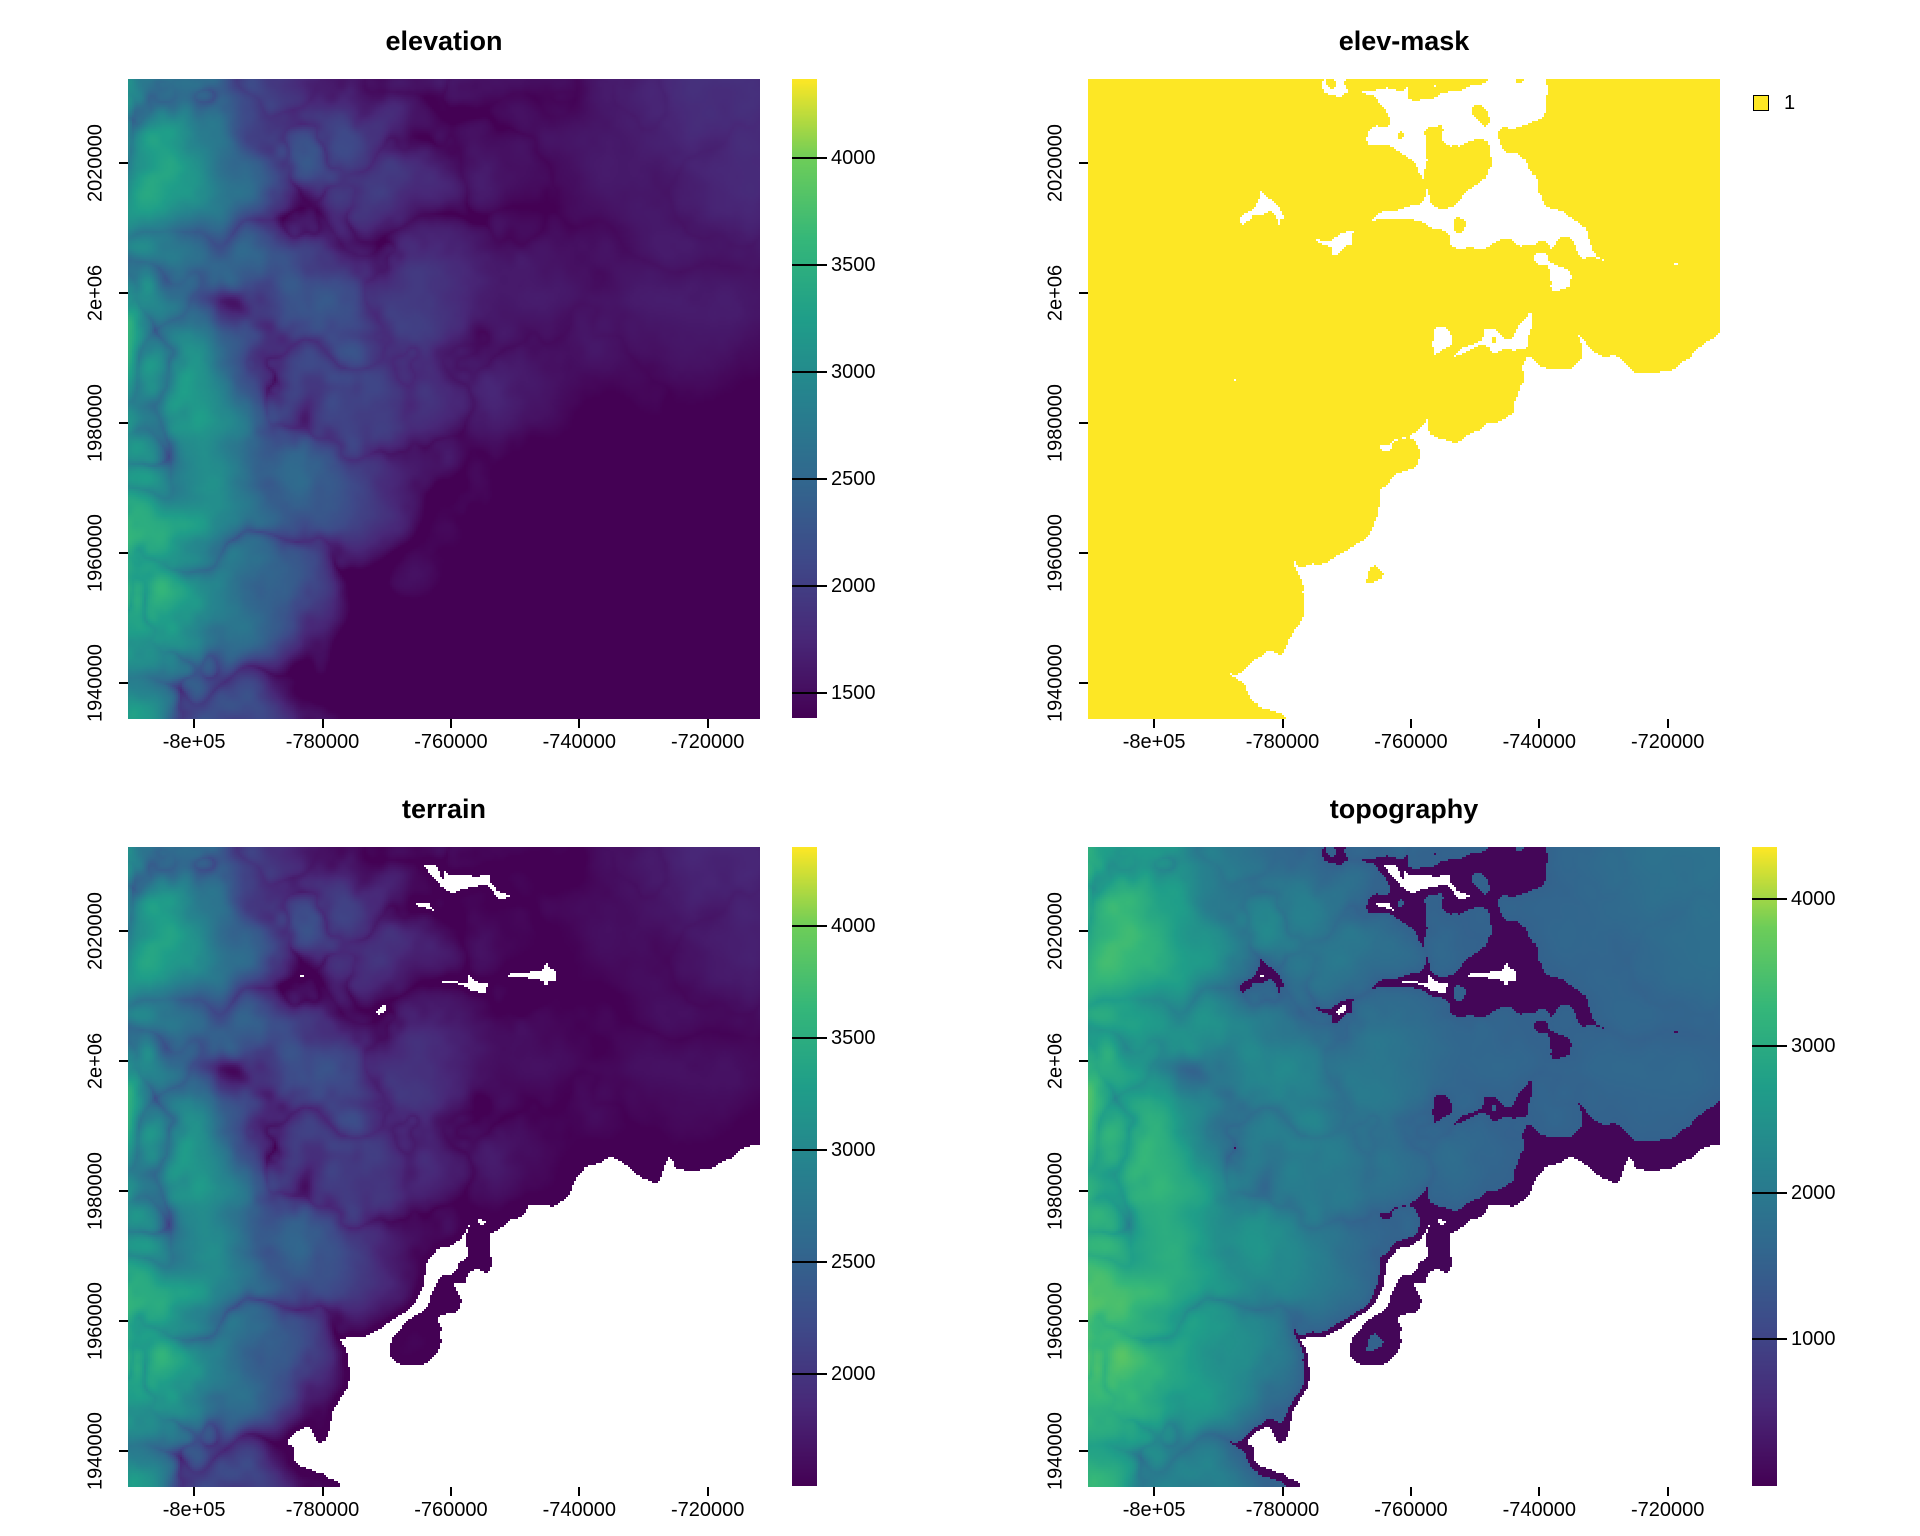 The width and height of the screenshot is (1920, 1536). Describe the element at coordinates (444, 809) in the screenshot. I see `panel-title: terrain` at that location.